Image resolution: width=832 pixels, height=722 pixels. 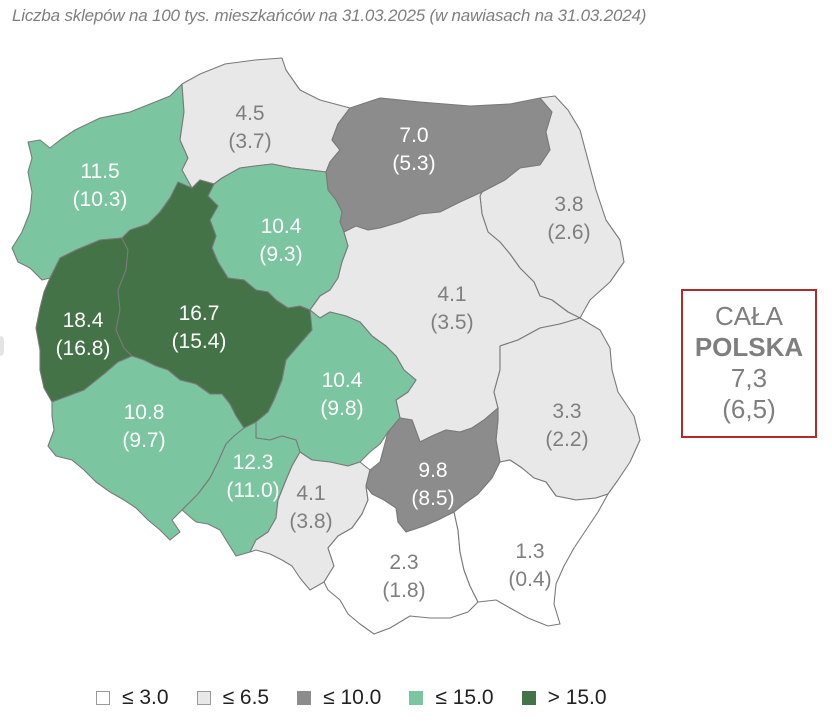 I want to click on total-value: 7,3, so click(x=749, y=378).